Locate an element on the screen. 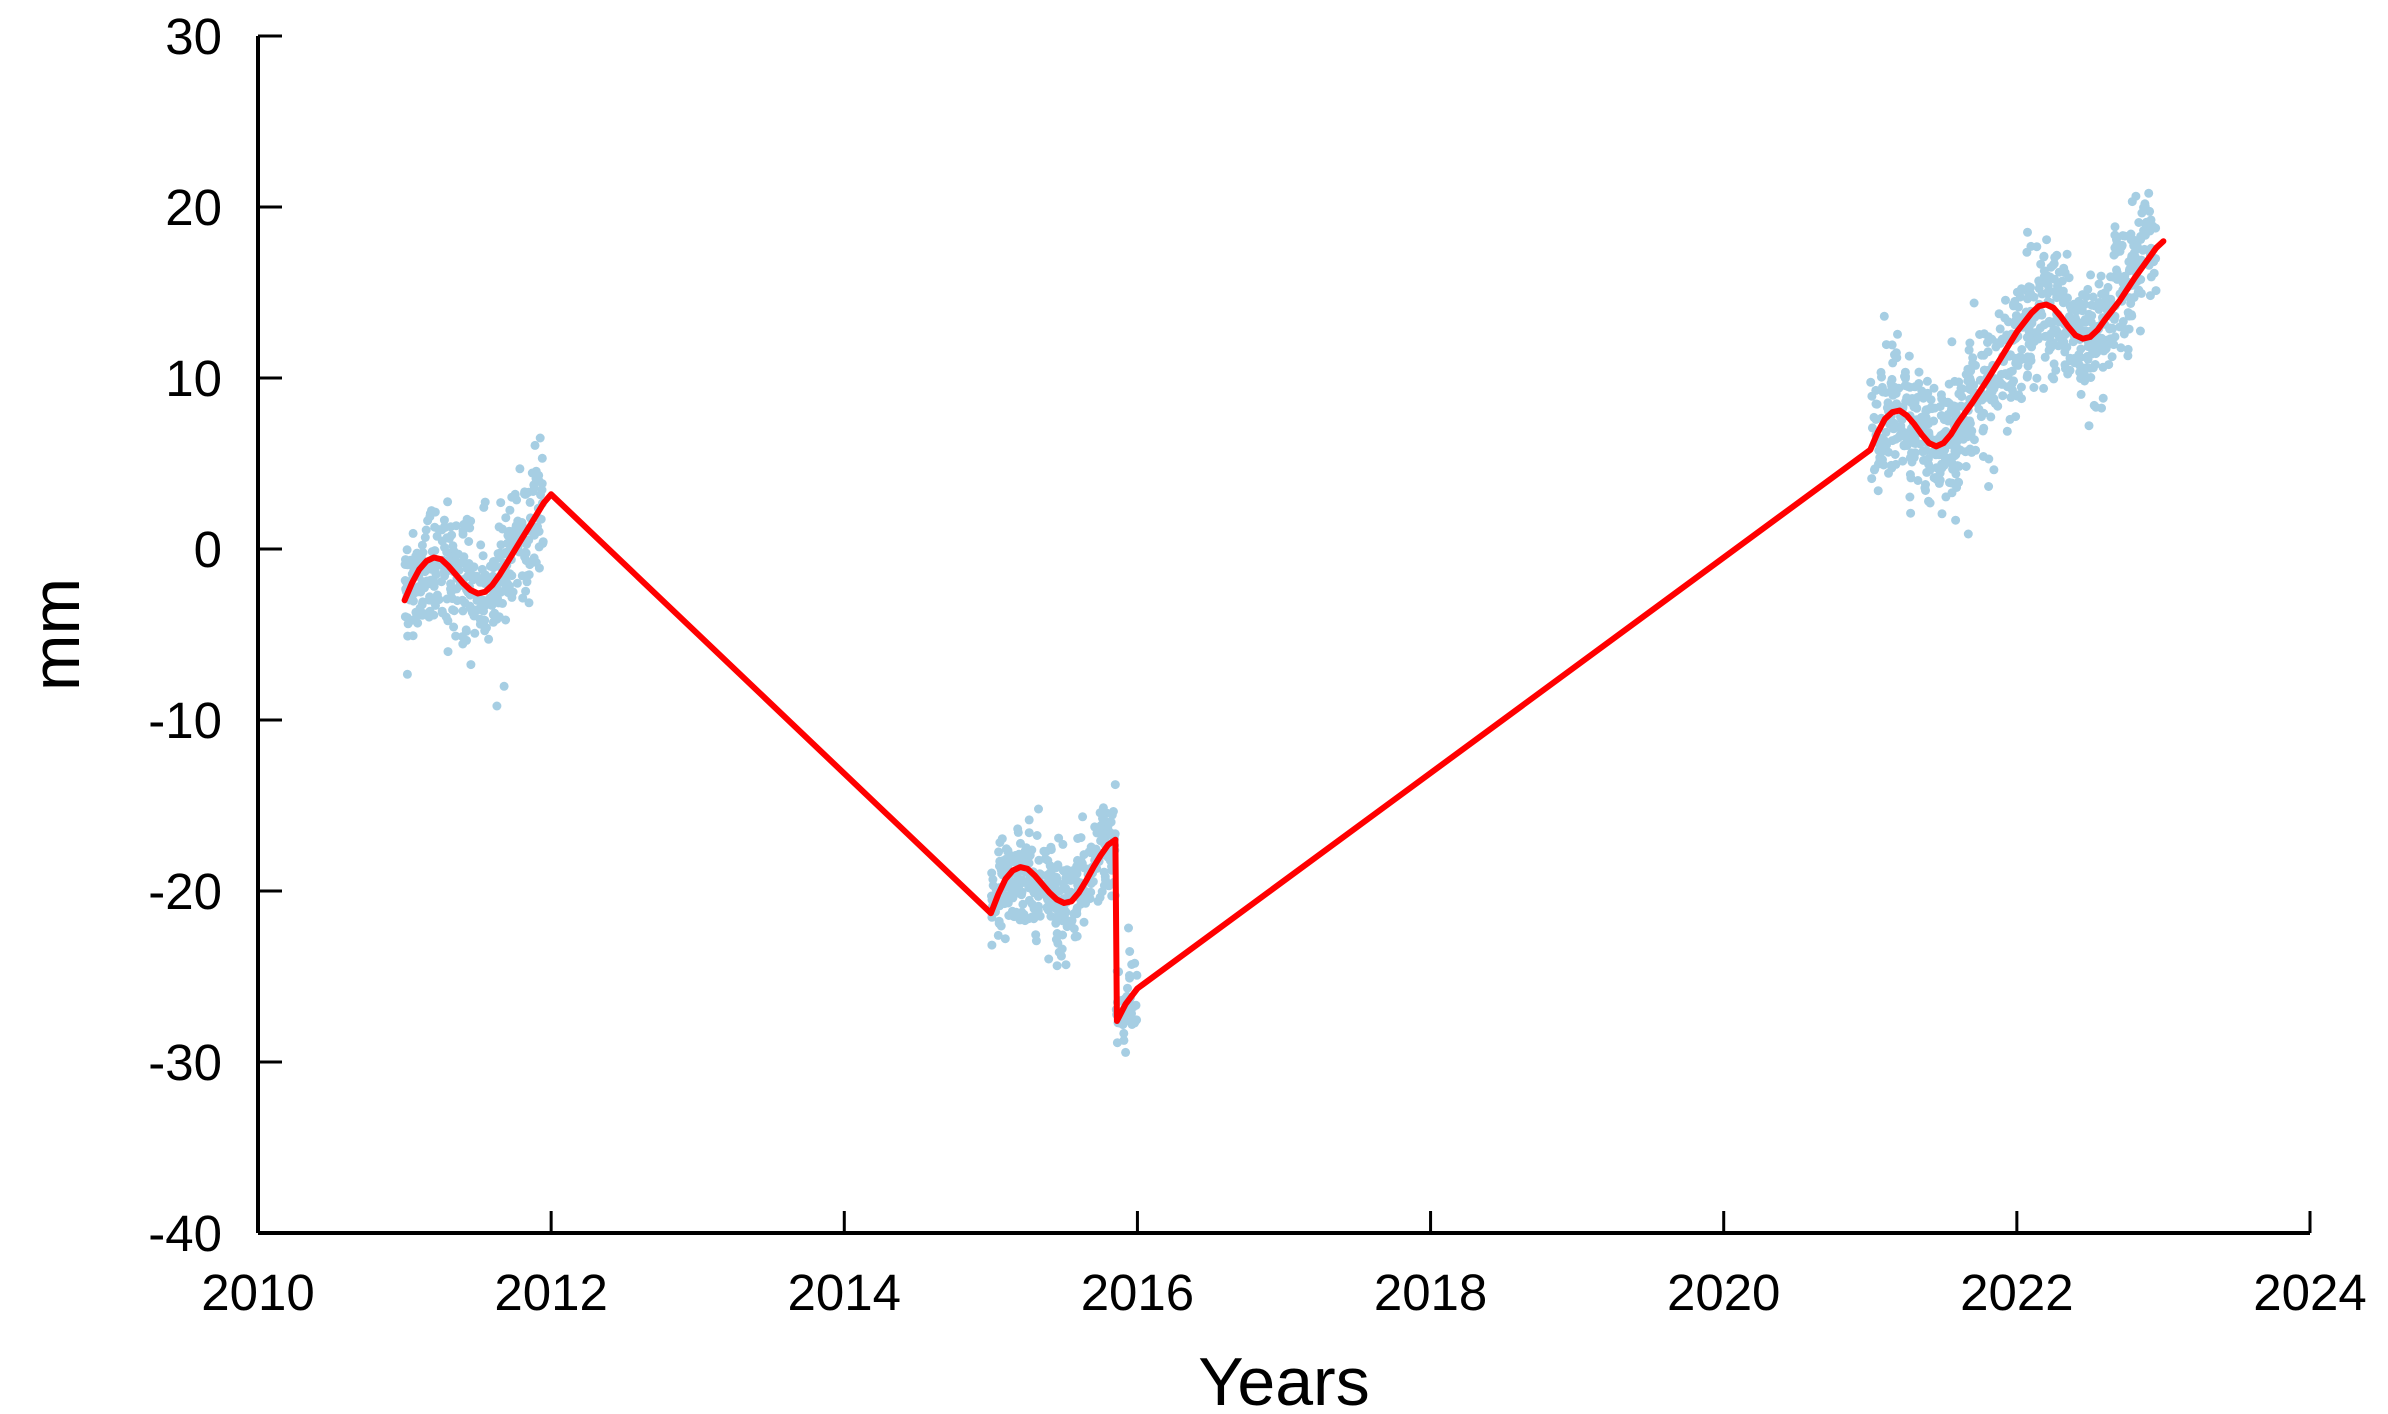 This screenshot has width=2388, height=1414. x-tick-label: 2016 is located at coordinates (1137, 1292).